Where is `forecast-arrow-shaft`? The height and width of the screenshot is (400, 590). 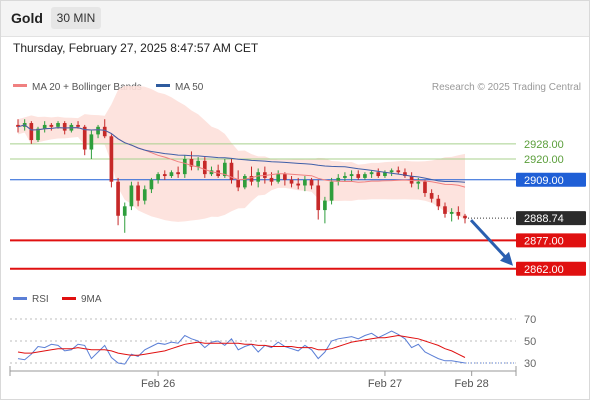
forecast-arrow-shaft is located at coordinates (488, 239).